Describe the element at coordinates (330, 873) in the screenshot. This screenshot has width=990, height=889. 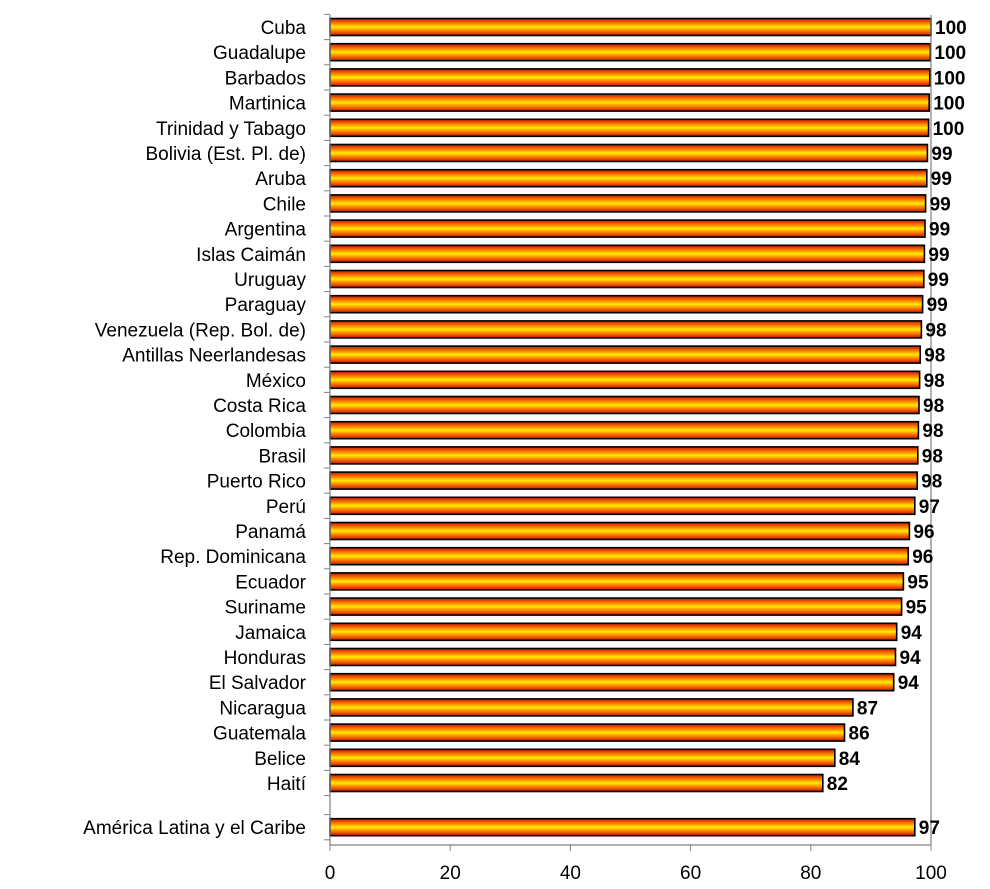
I see `x-tick-label: 0` at that location.